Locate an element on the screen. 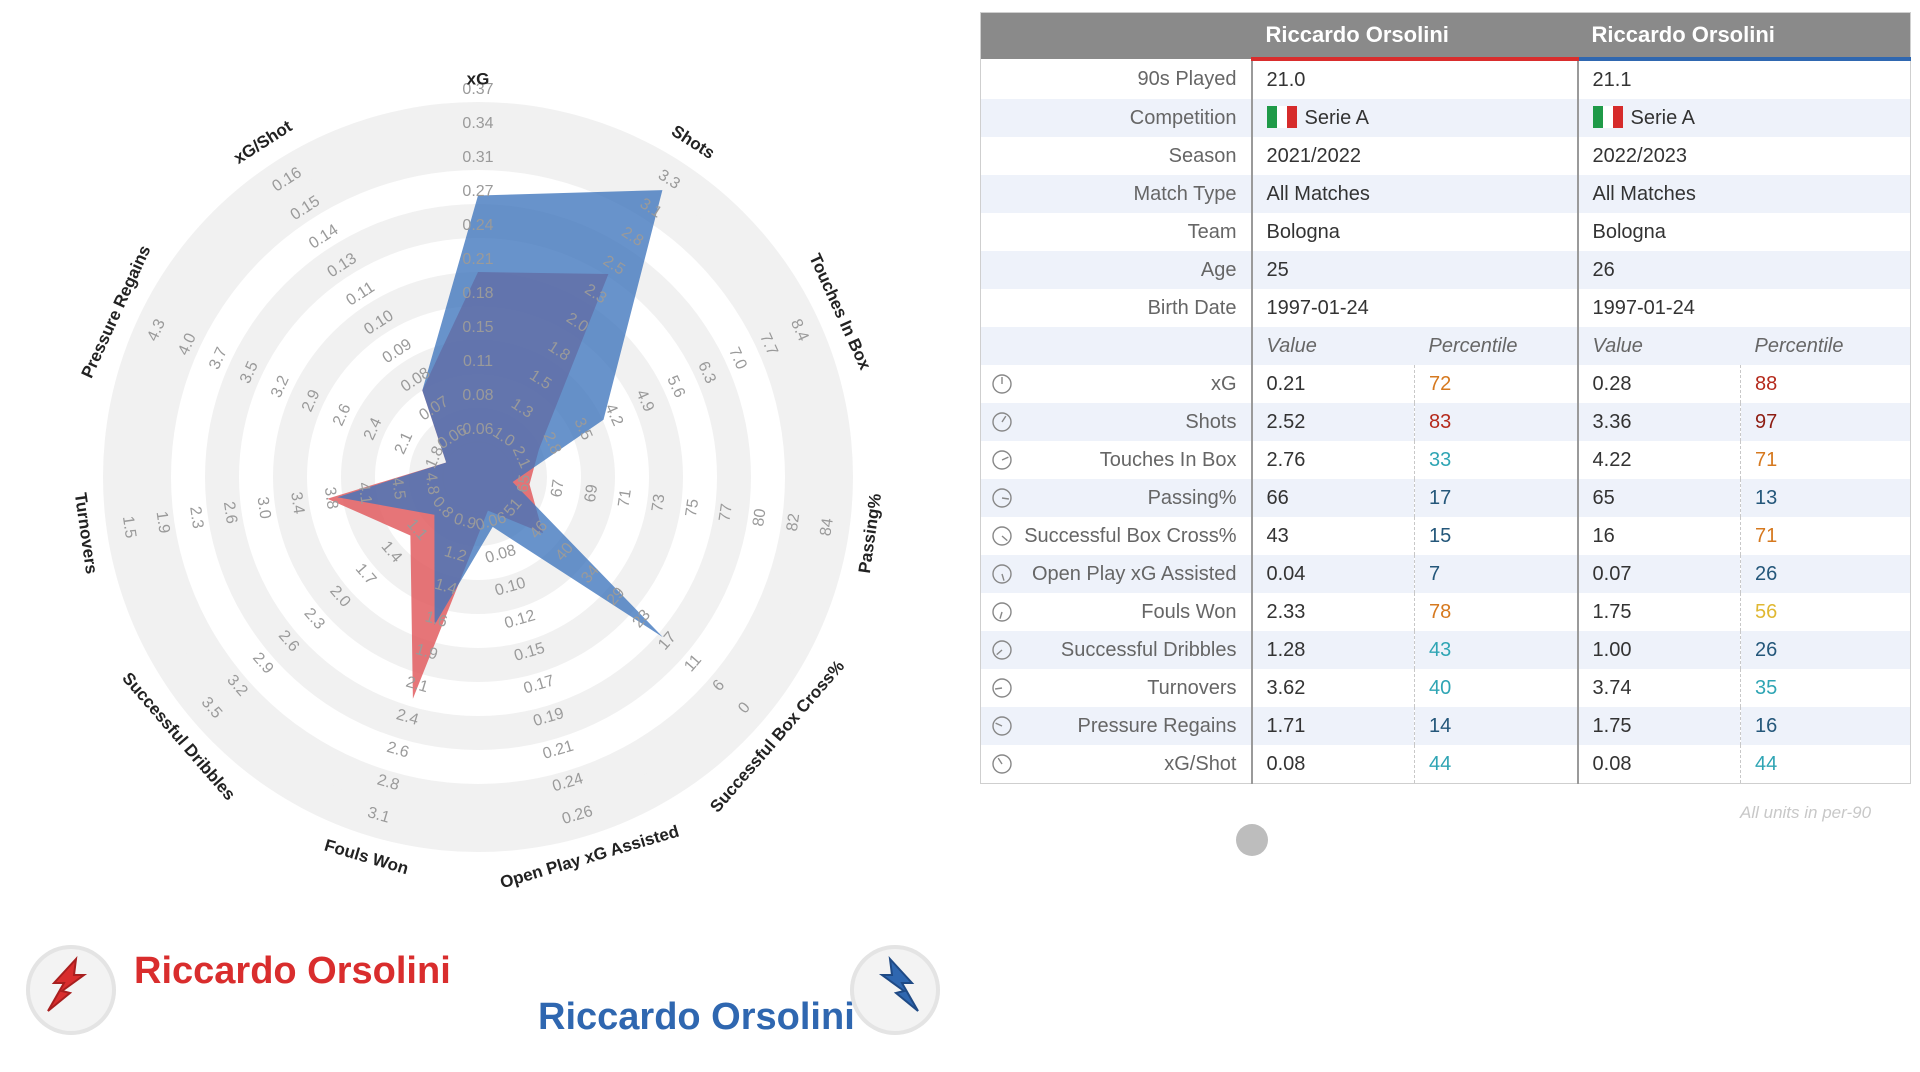 This screenshot has height=1072, width=1920. metric-percentile-player1: 78 is located at coordinates (1495, 612).